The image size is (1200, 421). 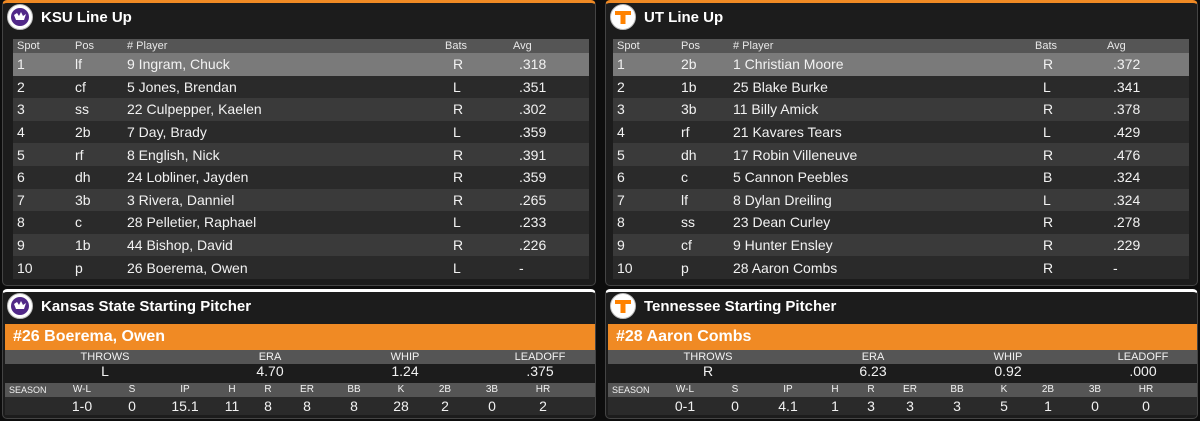 What do you see at coordinates (645, 87) in the screenshot?
I see `cell-spot: 2` at bounding box center [645, 87].